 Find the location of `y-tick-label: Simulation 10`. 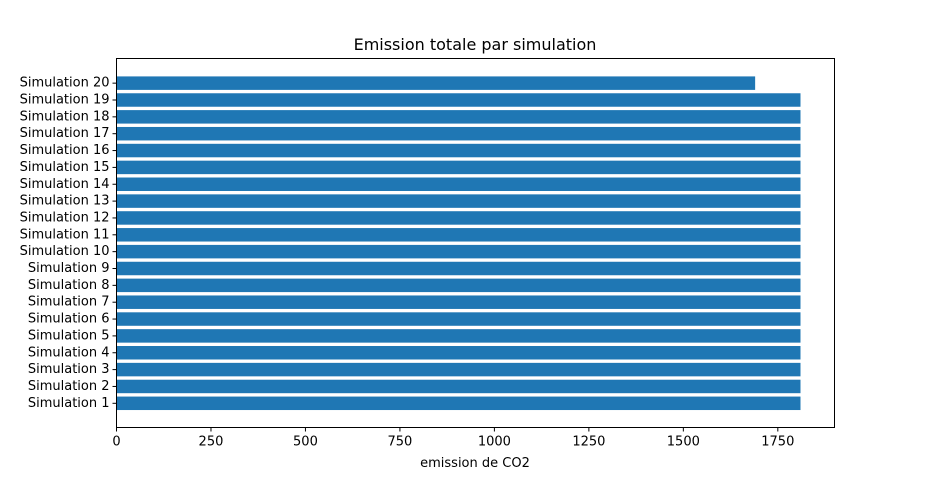

y-tick-label: Simulation 10 is located at coordinates (65, 251).